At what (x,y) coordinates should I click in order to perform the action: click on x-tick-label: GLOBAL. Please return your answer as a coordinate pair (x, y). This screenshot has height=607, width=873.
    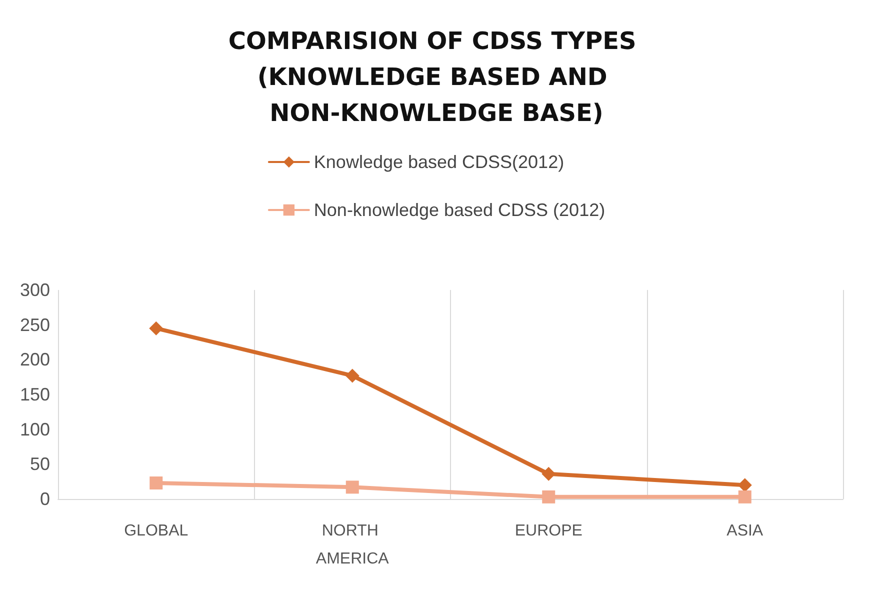
    Looking at the image, I should click on (156, 531).